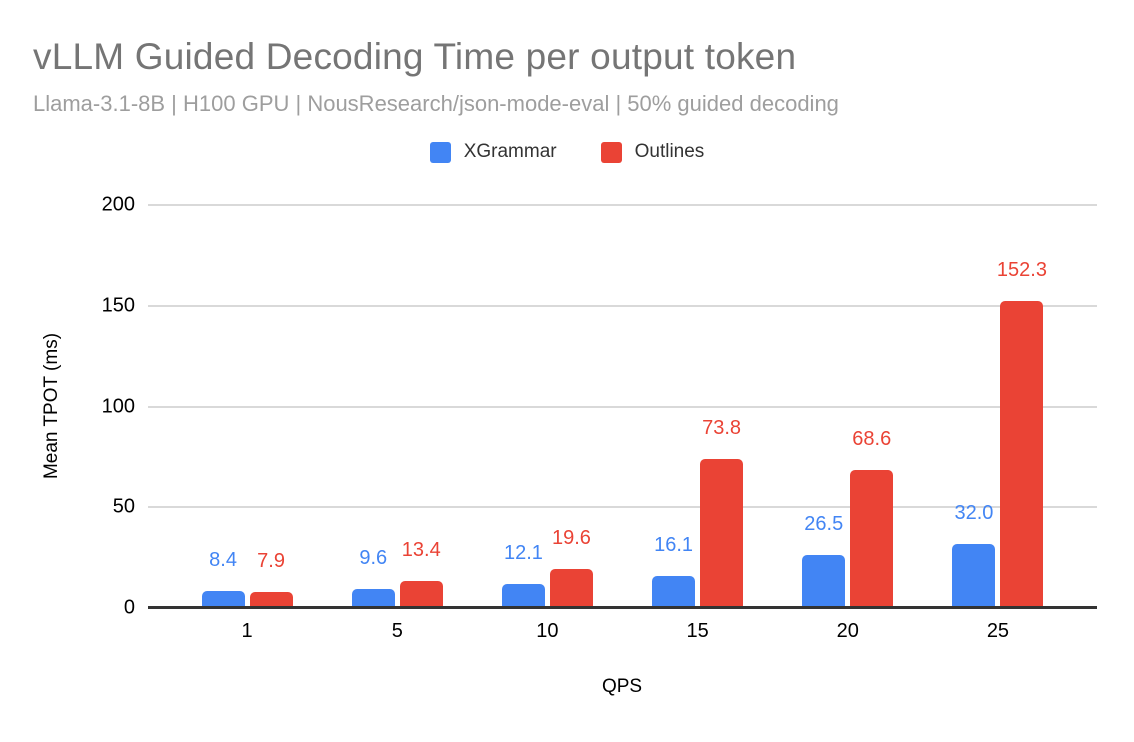 This screenshot has width=1134, height=742. What do you see at coordinates (523, 575) in the screenshot?
I see `bar-xgrammar-qps-10: 12.1` at bounding box center [523, 575].